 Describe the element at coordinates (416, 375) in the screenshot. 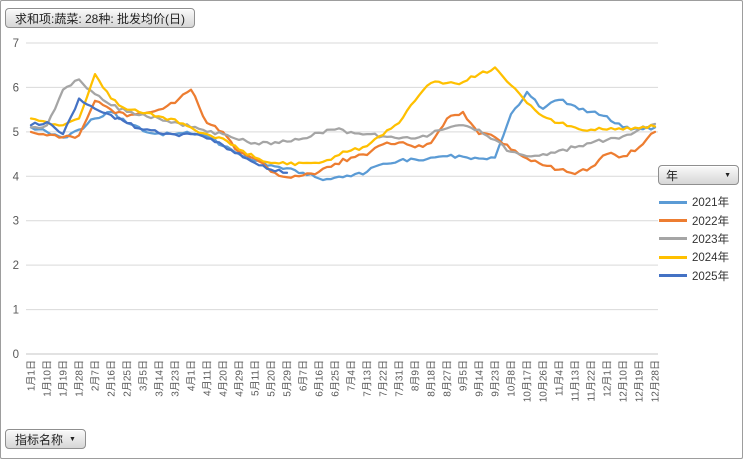

I see `x-axis-tick-label: 8月9日` at that location.